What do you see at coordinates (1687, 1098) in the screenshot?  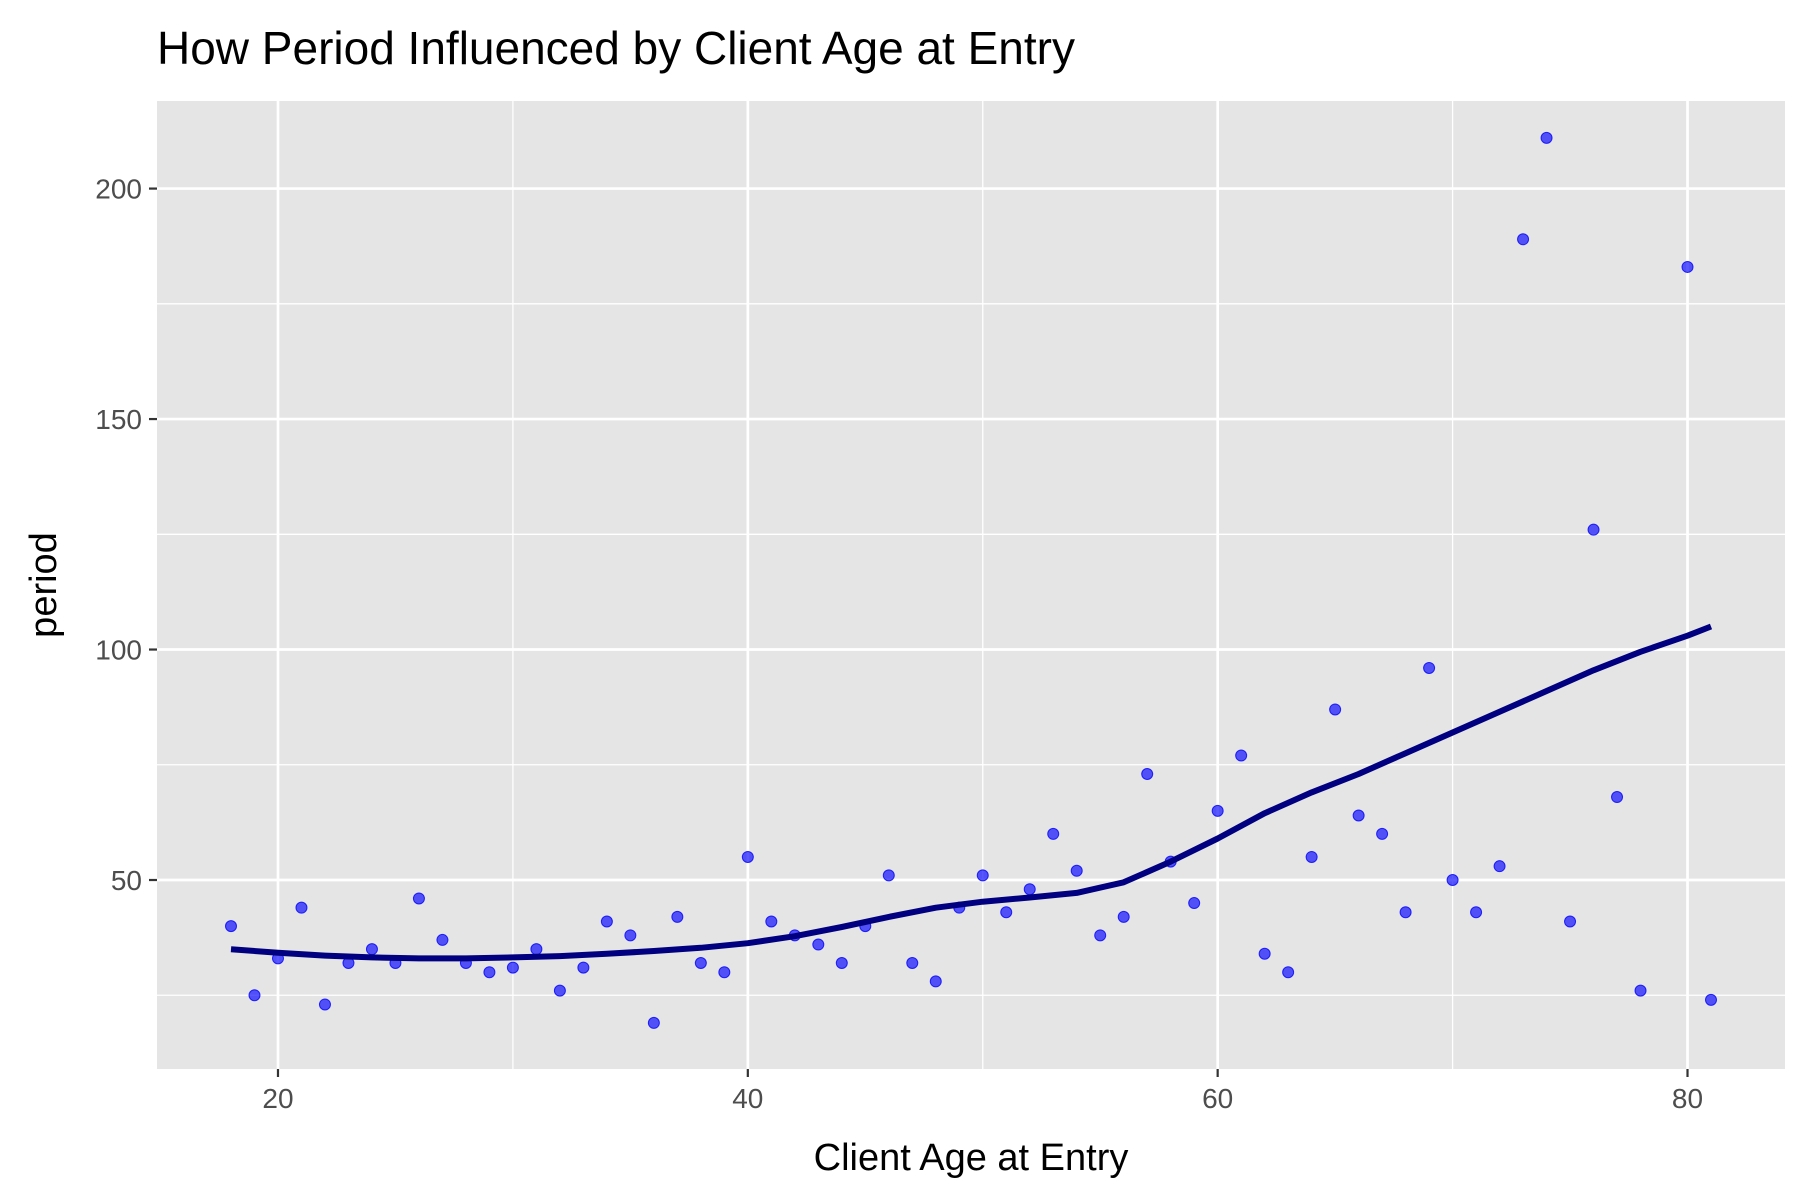 I see `x-tick-label: 80` at bounding box center [1687, 1098].